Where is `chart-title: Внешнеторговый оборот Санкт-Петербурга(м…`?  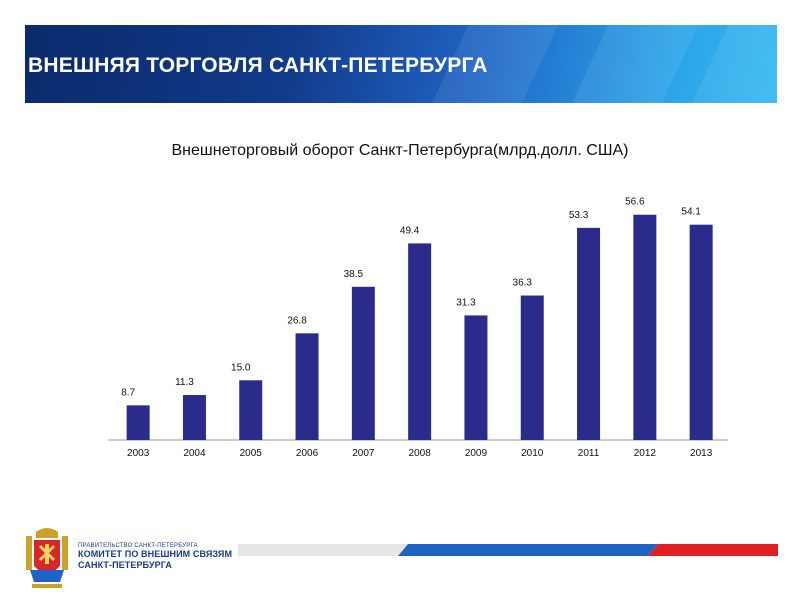 chart-title: Внешнеторговый оборот Санкт-Петербурга(м… is located at coordinates (400, 150).